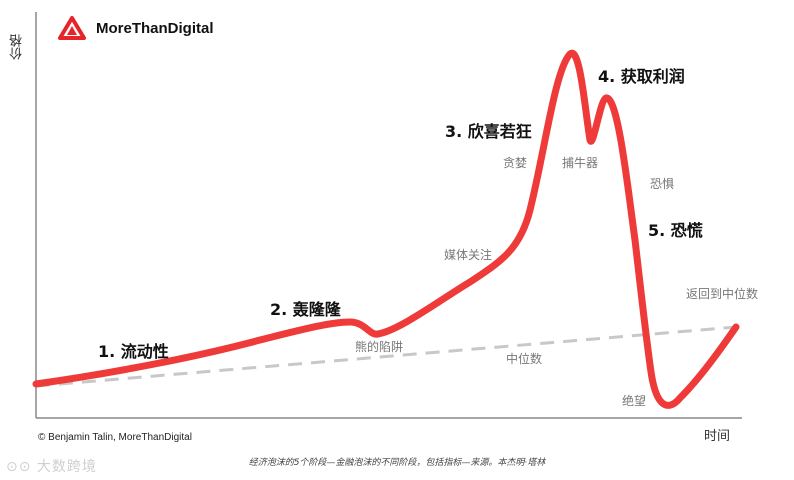 The height and width of the screenshot is (480, 794). Describe the element at coordinates (641, 76) in the screenshot. I see `stage-profit-taking-label: 4. 获取利润` at that location.